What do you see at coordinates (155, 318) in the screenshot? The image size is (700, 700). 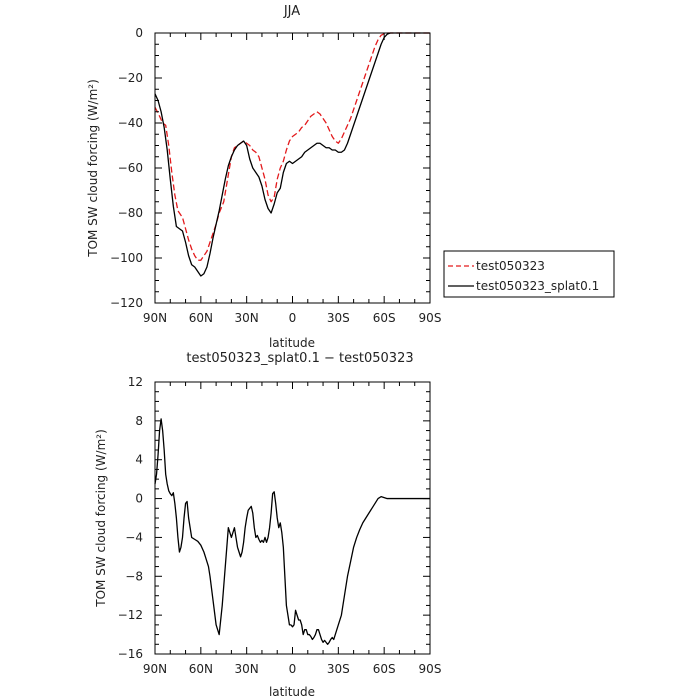 I see `upper-x-tick-label: 90N` at bounding box center [155, 318].